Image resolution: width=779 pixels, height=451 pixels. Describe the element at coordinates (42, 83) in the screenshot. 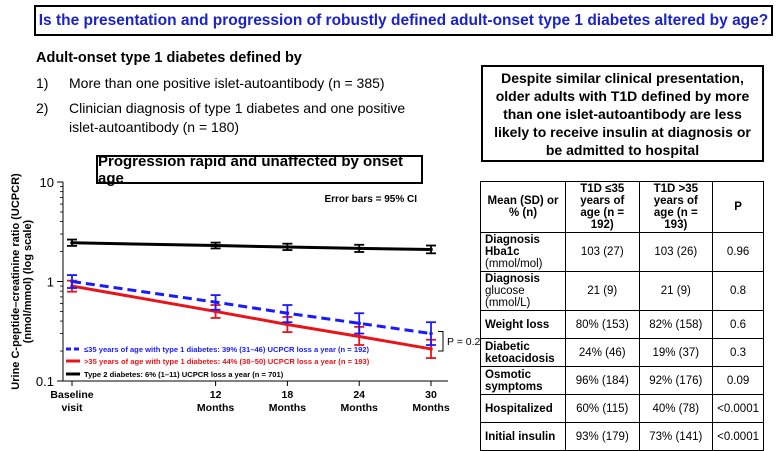

I see `definition-item-number: 1)` at that location.